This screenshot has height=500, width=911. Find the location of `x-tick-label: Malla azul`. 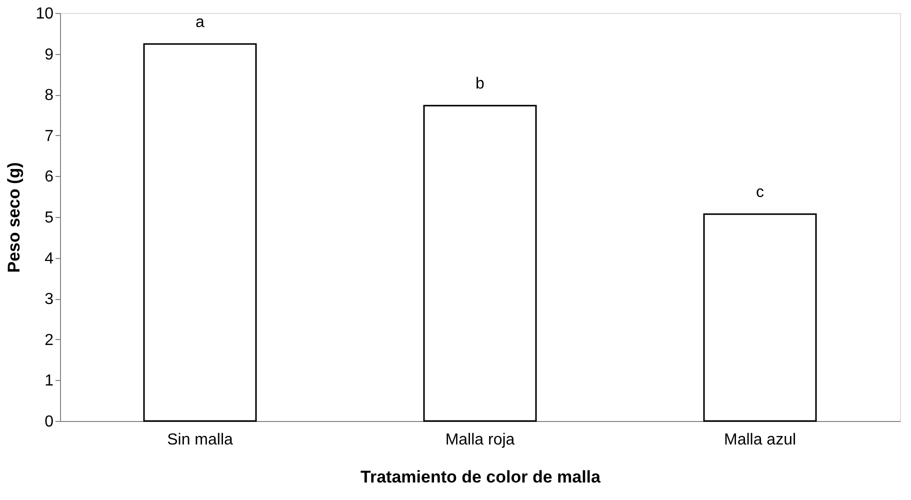

x-tick-label: Malla azul is located at coordinates (760, 440).